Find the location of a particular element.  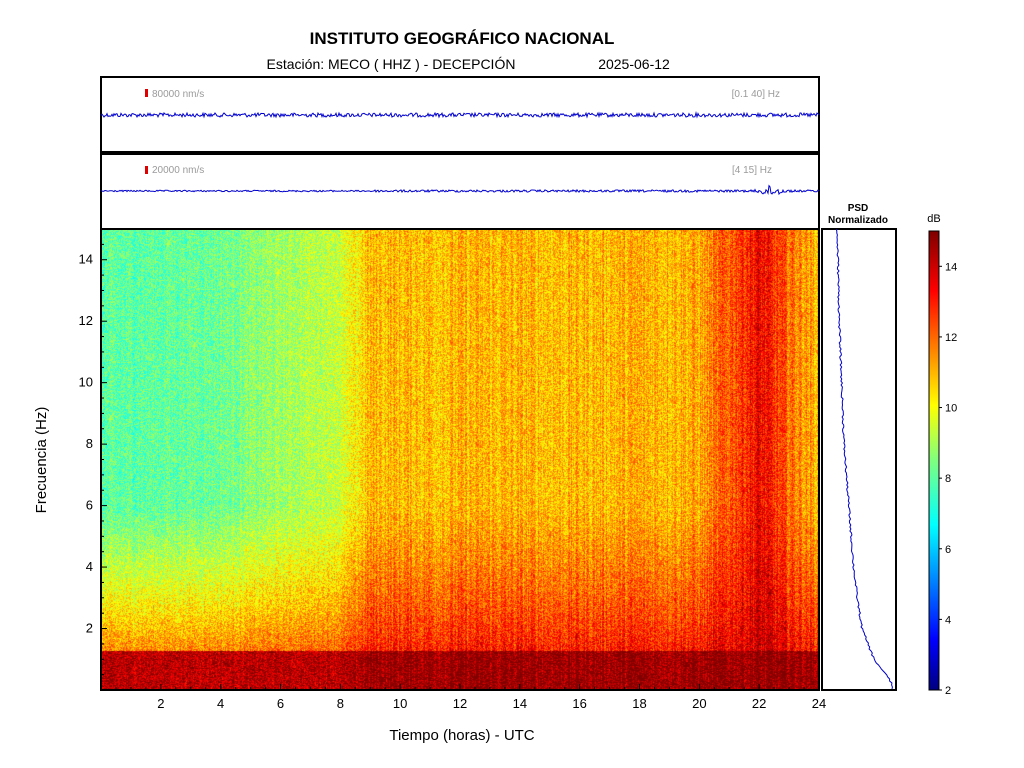

x-tick-label: 4 is located at coordinates (220, 703).